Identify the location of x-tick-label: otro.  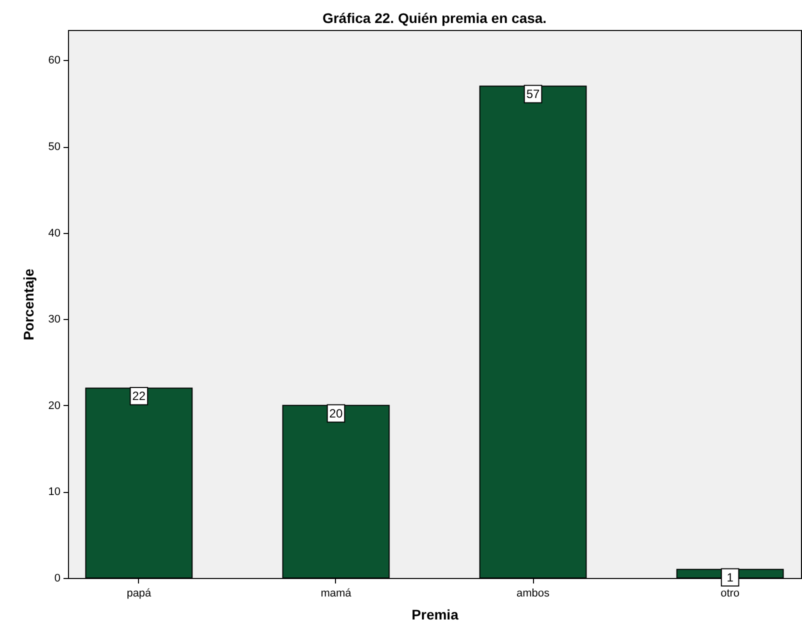
(730, 594).